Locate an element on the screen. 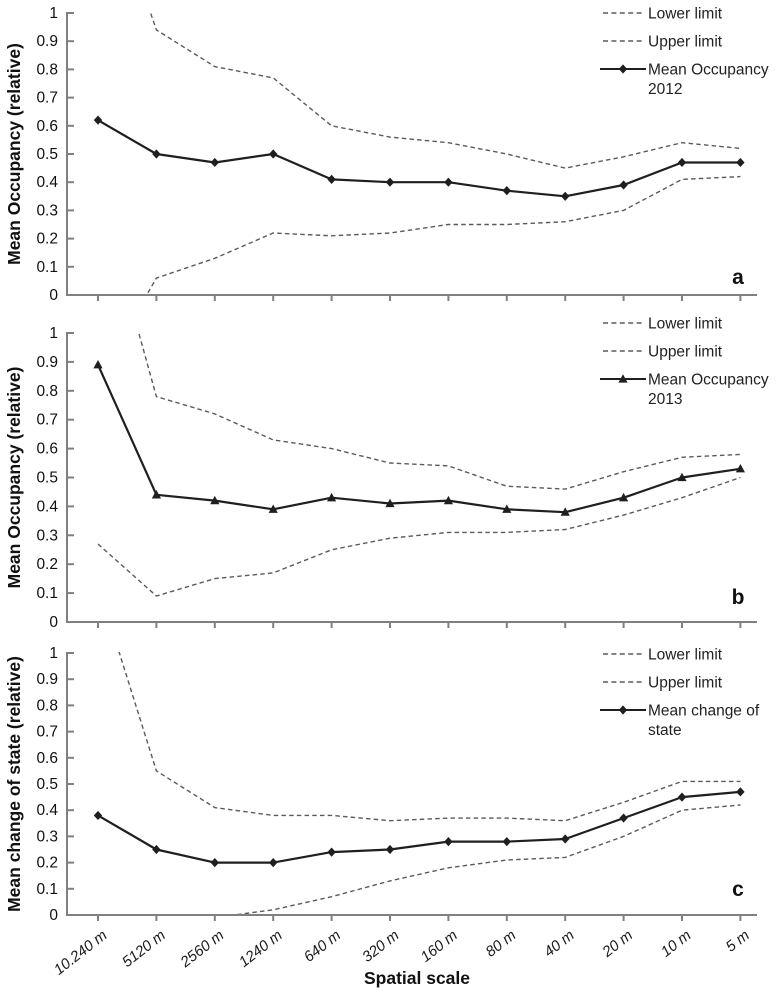 The height and width of the screenshot is (994, 780). x-tick-label: 160 m is located at coordinates (439, 946).